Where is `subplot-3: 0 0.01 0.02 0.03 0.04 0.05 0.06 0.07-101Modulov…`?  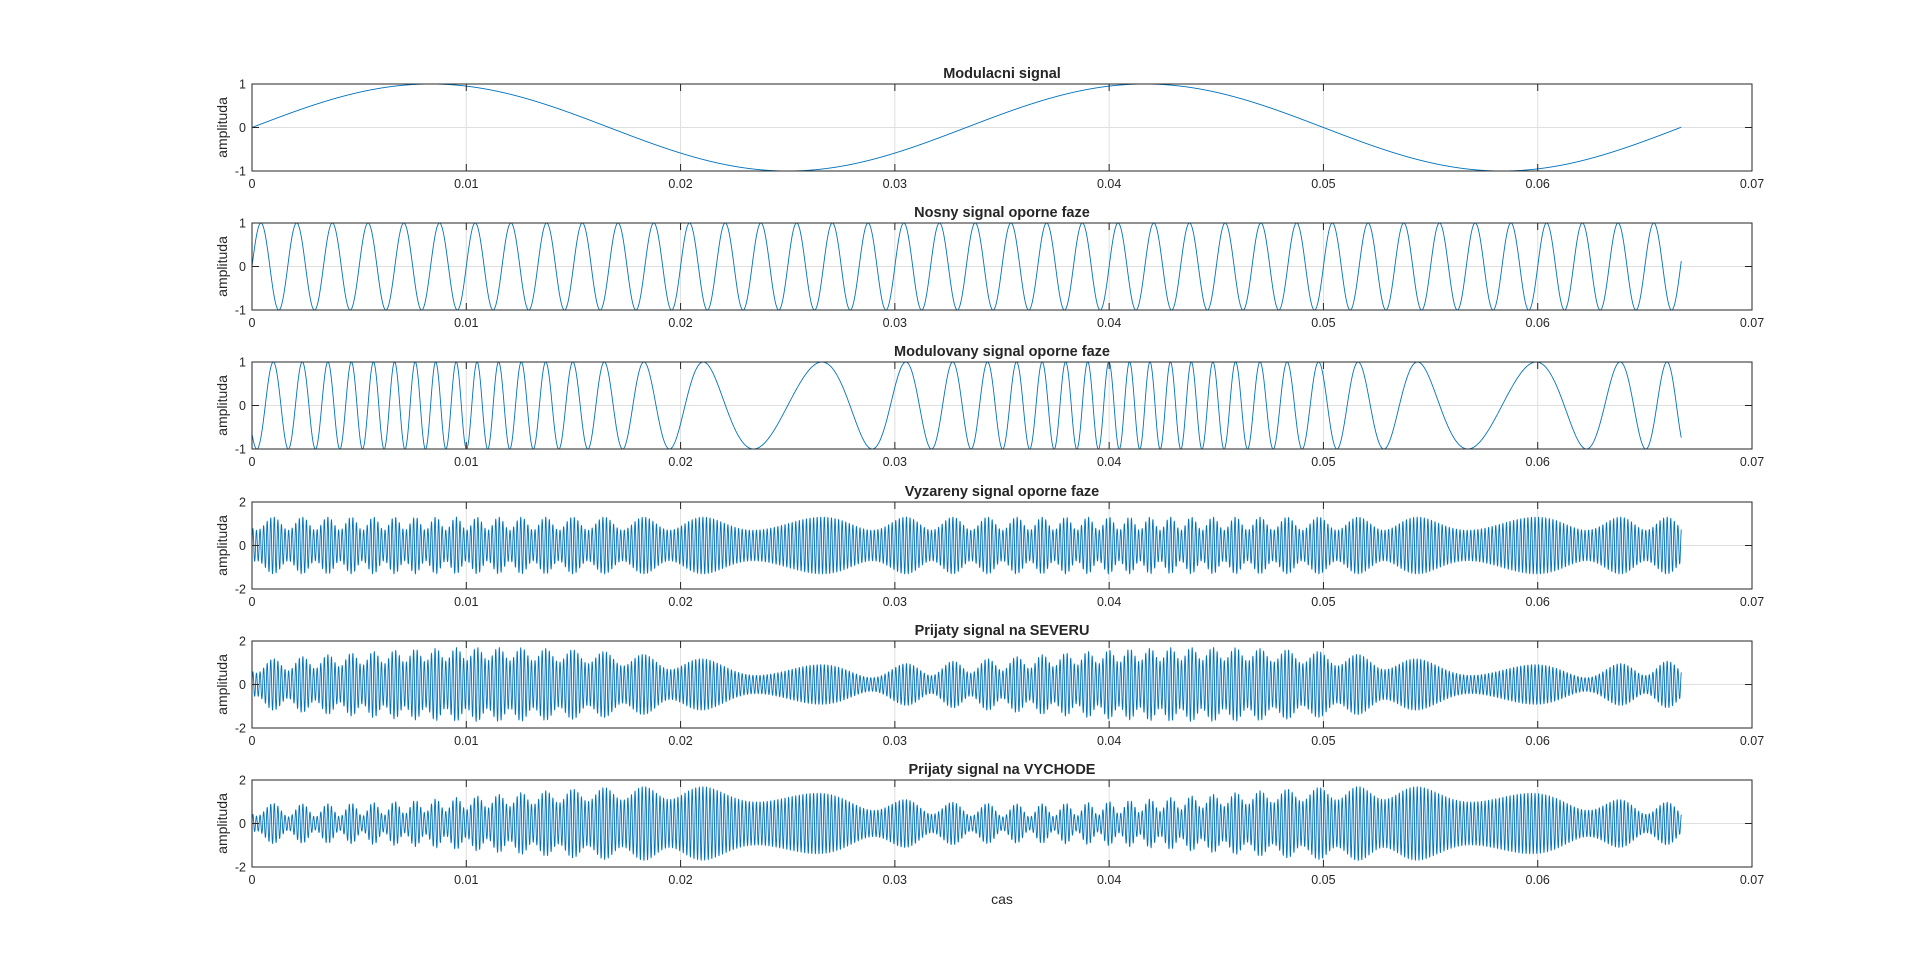
subplot-3: 0 0.01 0.02 0.03 0.04 0.05 0.06 0.07-101Modulov… is located at coordinates (989, 406).